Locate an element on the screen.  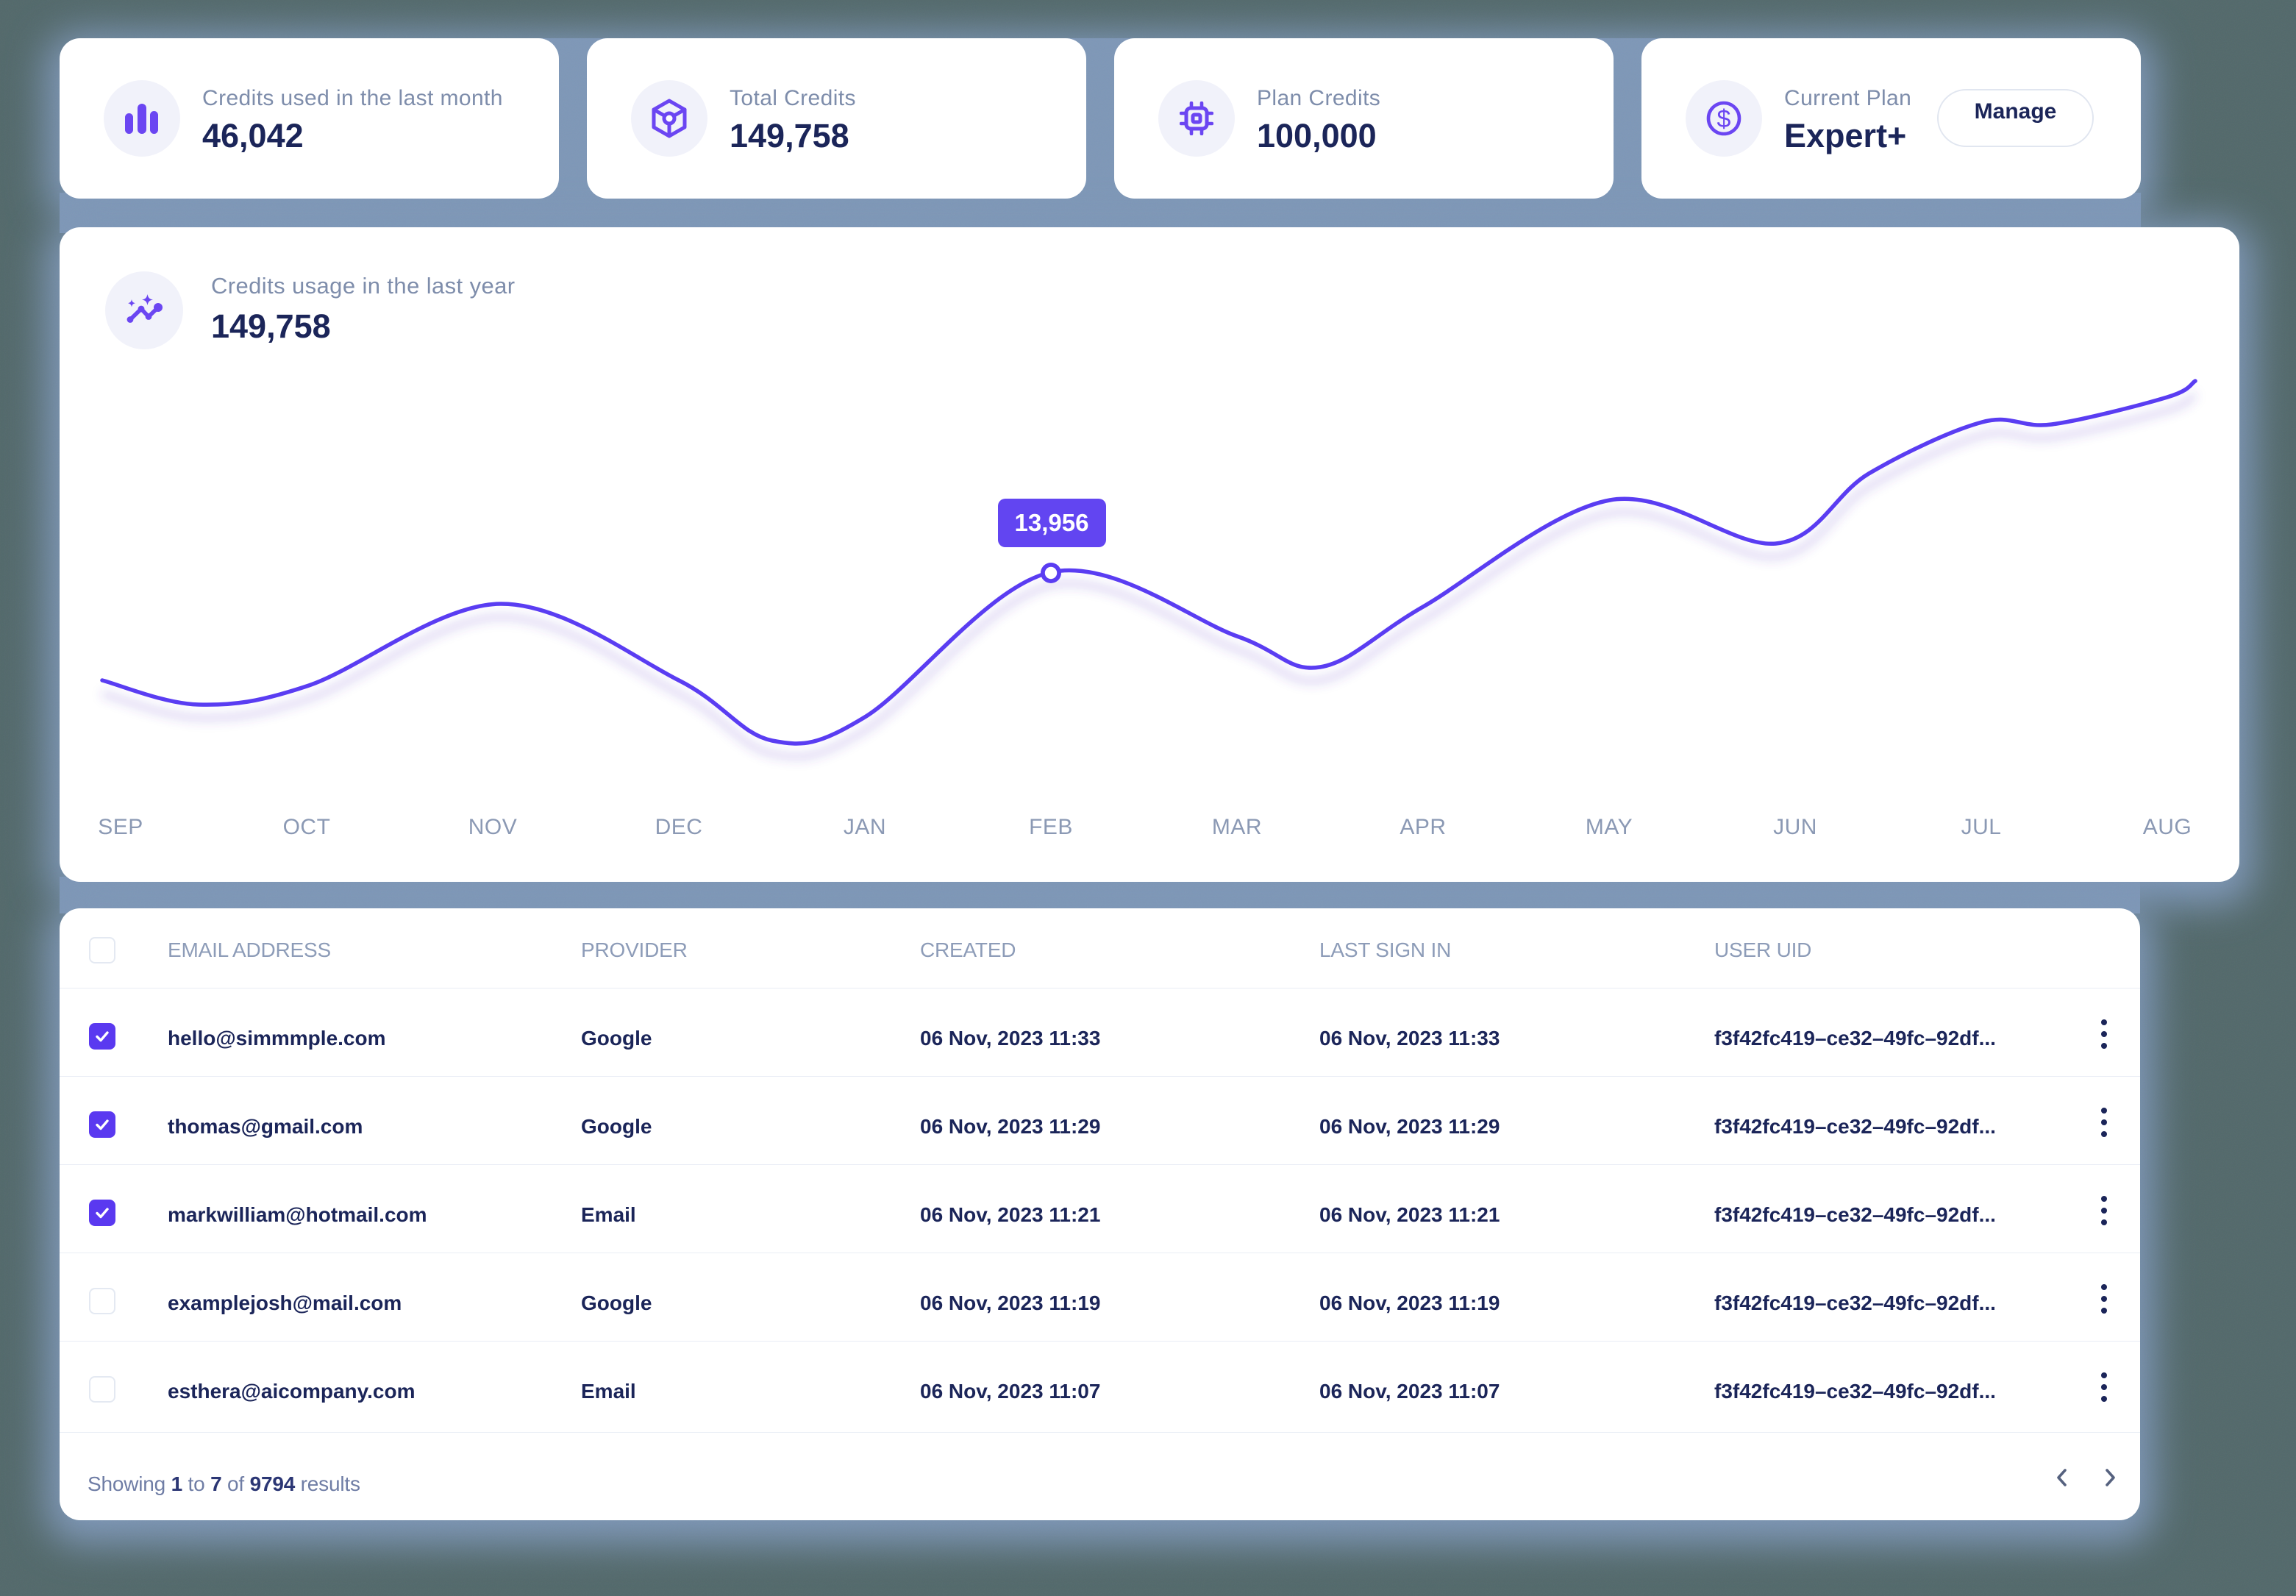
svg-text: 13,956 is located at coordinates (1052, 522).